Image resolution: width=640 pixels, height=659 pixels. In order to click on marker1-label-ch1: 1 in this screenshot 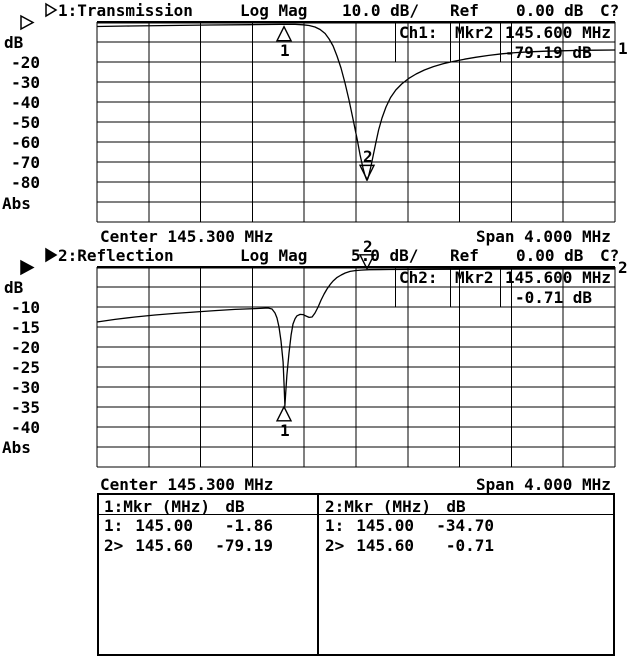, I will do `click(285, 50)`.